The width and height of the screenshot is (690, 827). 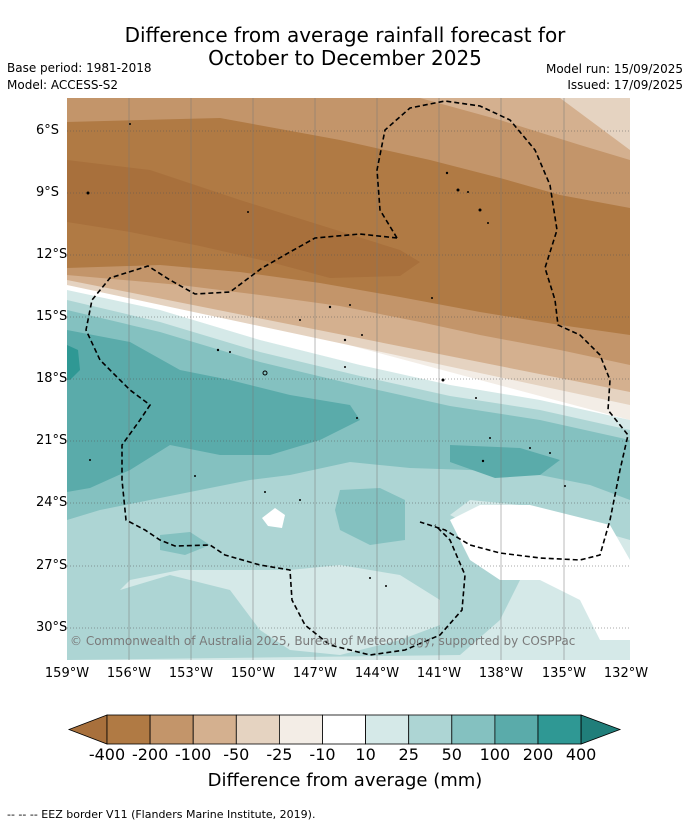 I want to click on lon-label: 147°W, so click(x=315, y=673).